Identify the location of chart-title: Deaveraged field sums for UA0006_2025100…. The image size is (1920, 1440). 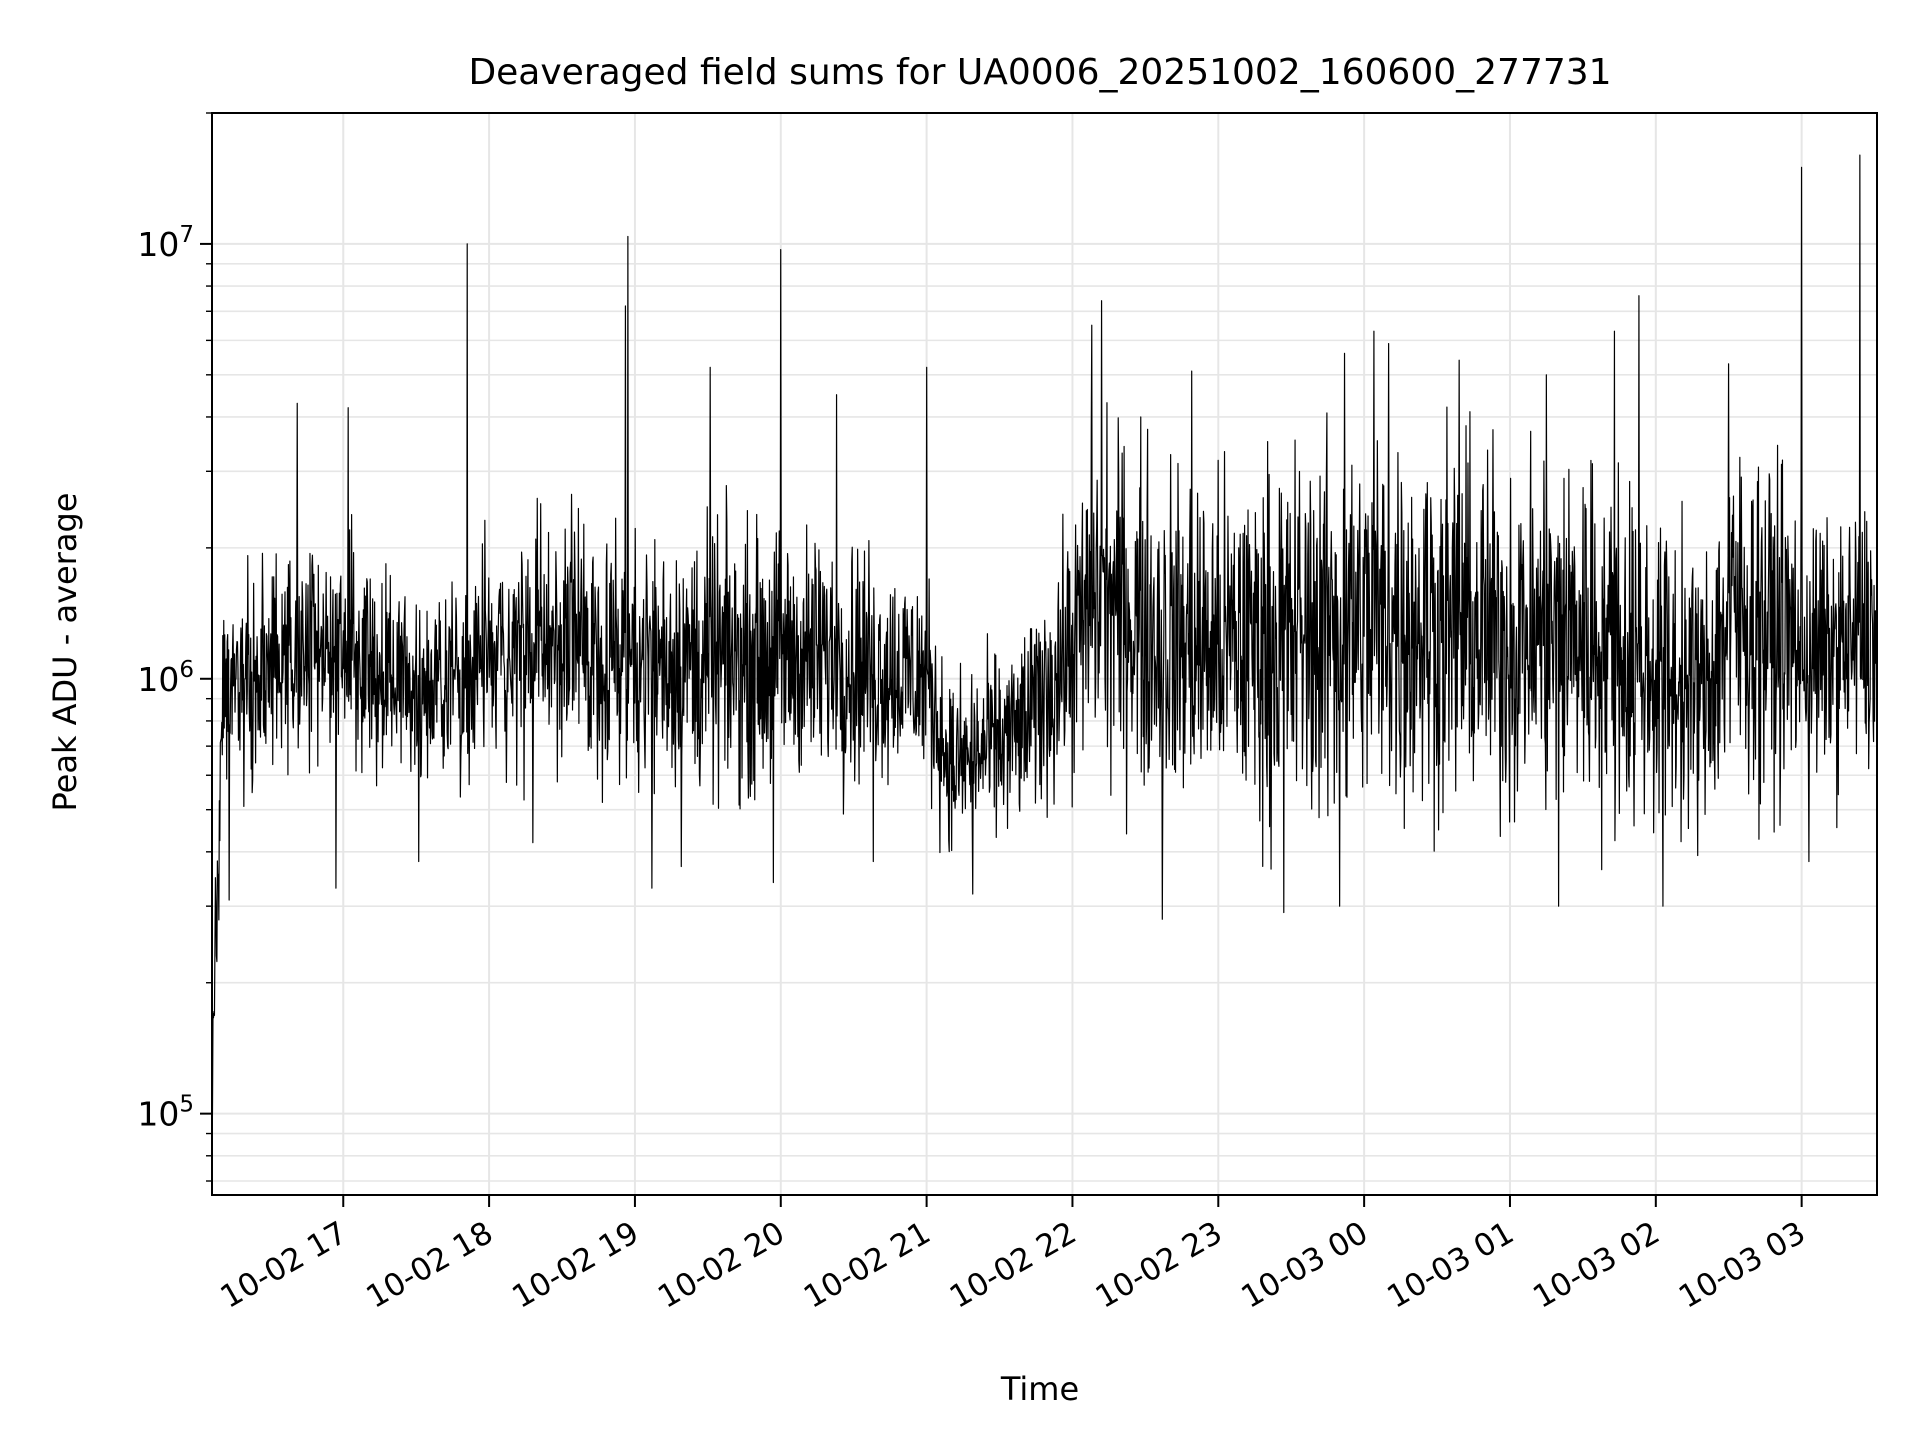
(1039, 72).